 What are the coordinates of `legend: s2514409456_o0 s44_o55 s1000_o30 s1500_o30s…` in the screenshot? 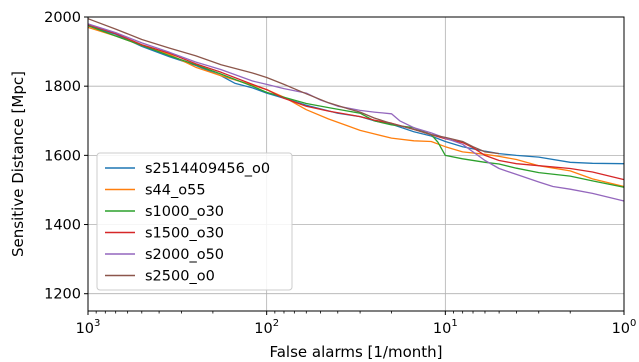 It's located at (194, 221).